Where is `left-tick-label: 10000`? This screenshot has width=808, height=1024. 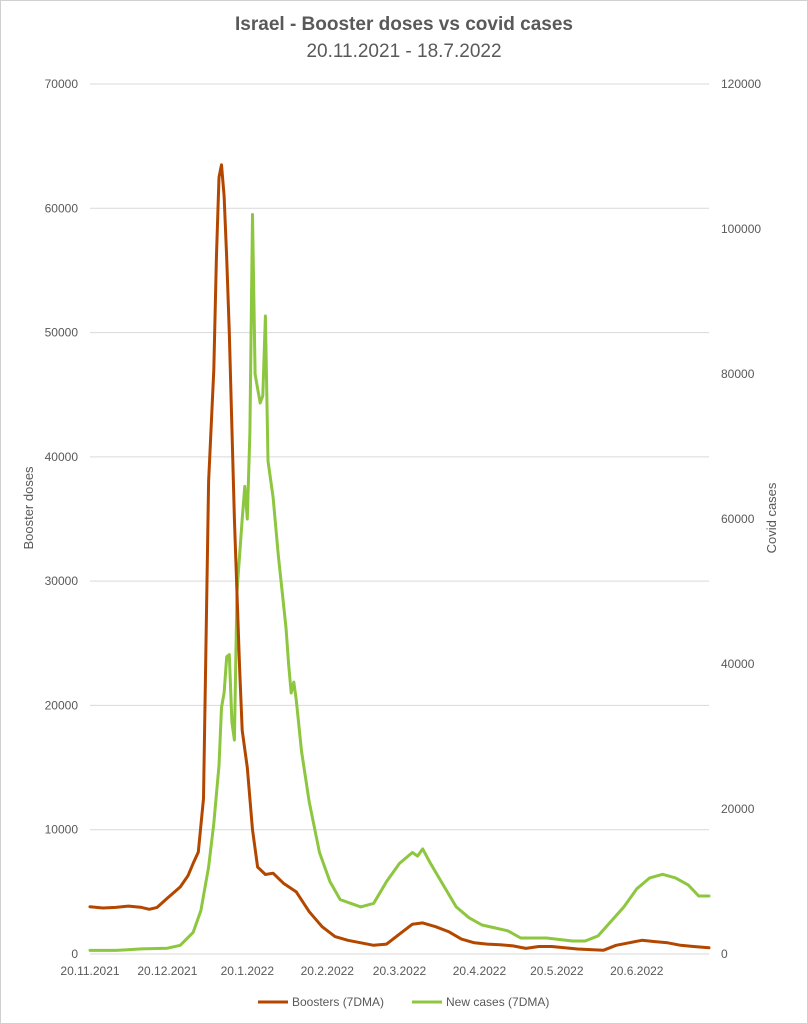
left-tick-label: 10000 is located at coordinates (62, 830).